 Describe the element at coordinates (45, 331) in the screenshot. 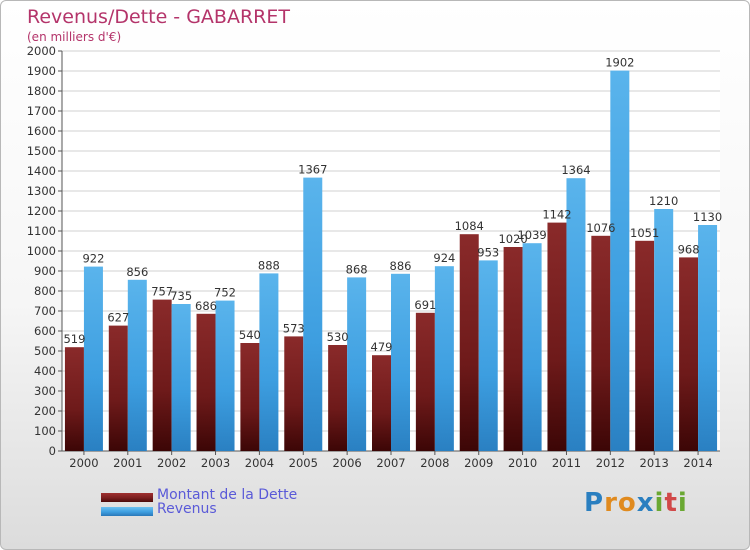

I see `y-tick-label: 600` at that location.